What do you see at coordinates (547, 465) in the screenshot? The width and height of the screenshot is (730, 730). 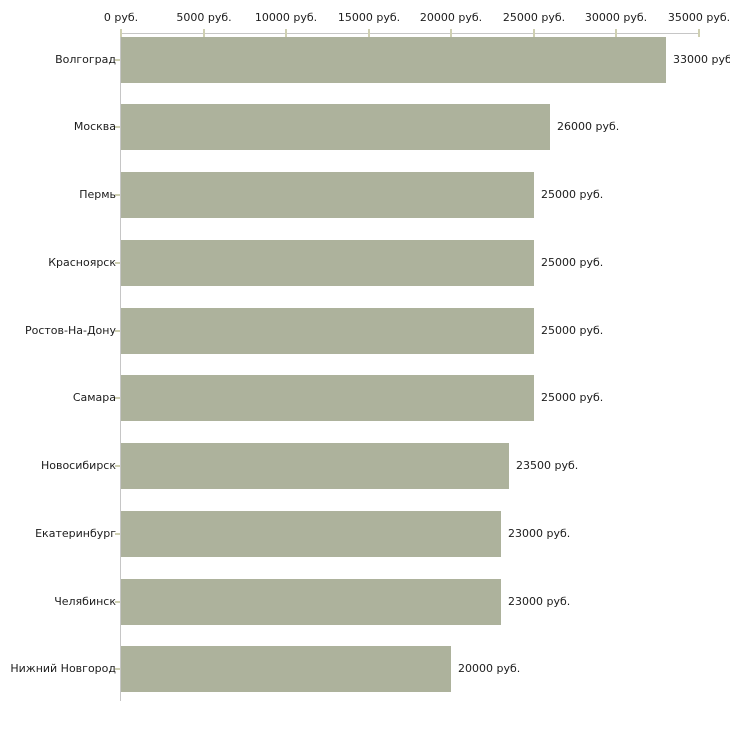 I see `value-label: 23500 руб.` at bounding box center [547, 465].